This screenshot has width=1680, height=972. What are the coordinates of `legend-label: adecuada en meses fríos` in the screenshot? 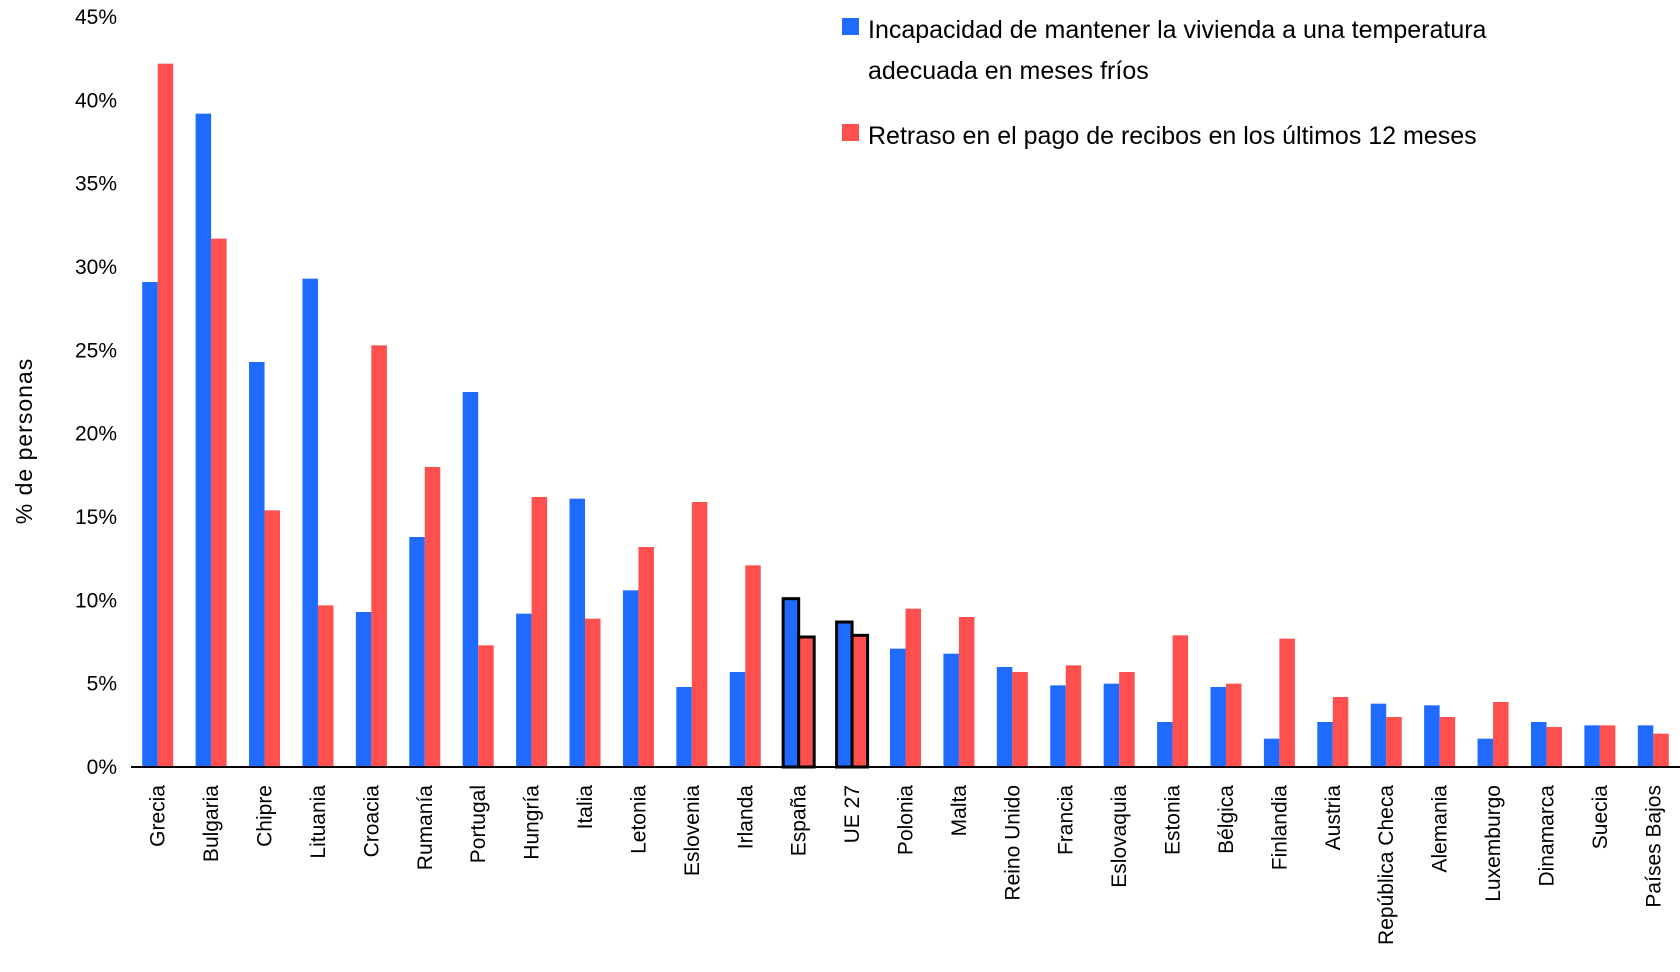 It's located at (1008, 71).